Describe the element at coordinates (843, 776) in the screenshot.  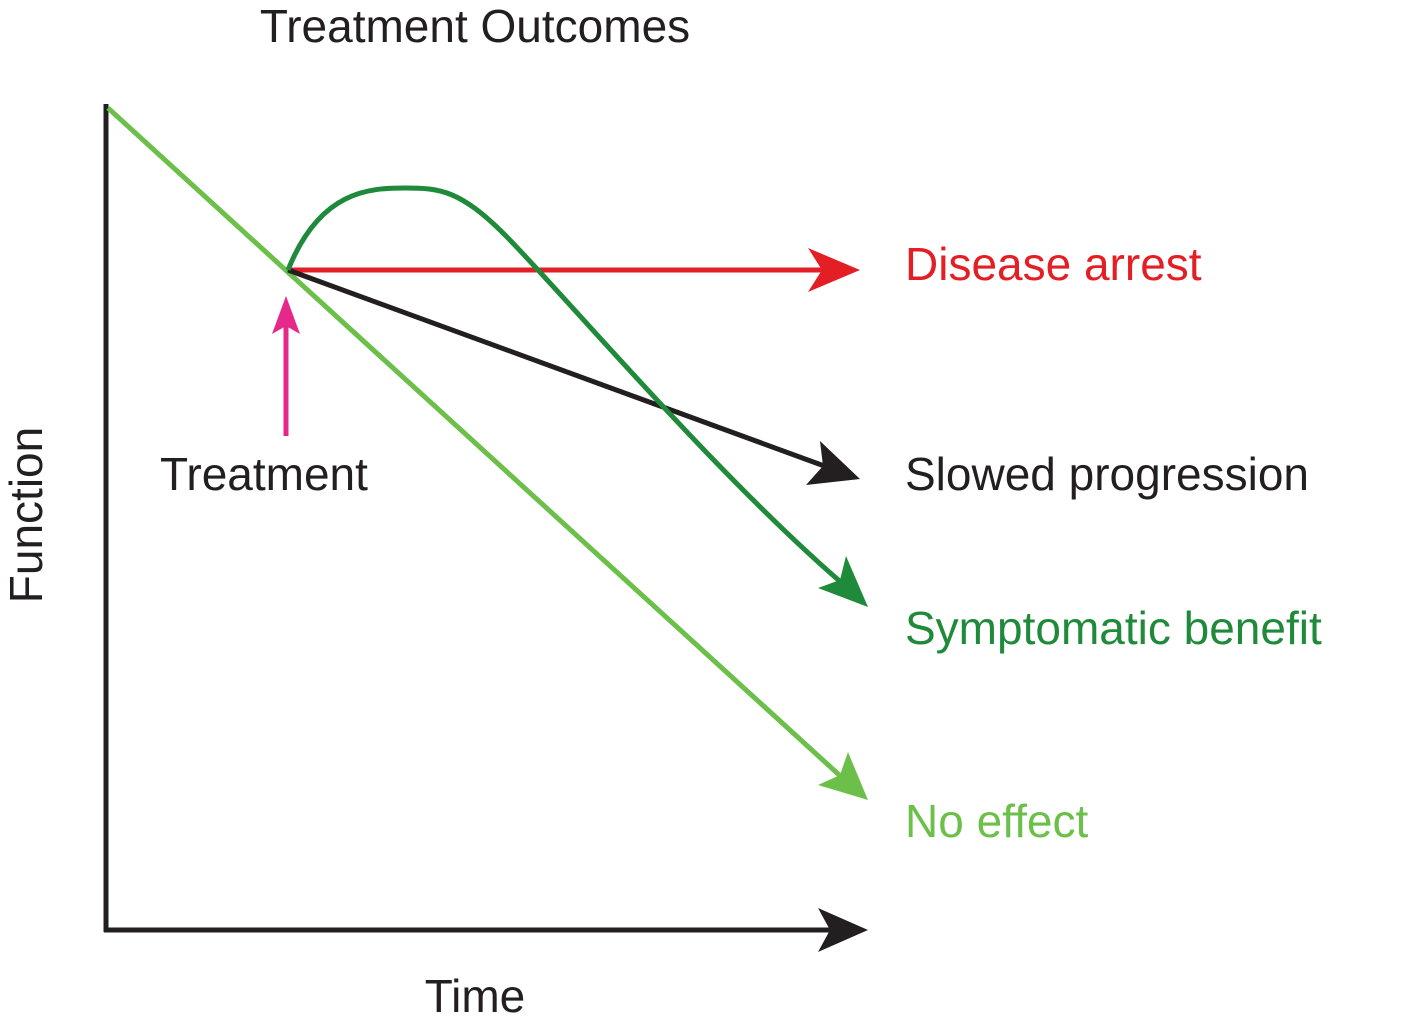
I see `no-effect-arrowhead` at that location.